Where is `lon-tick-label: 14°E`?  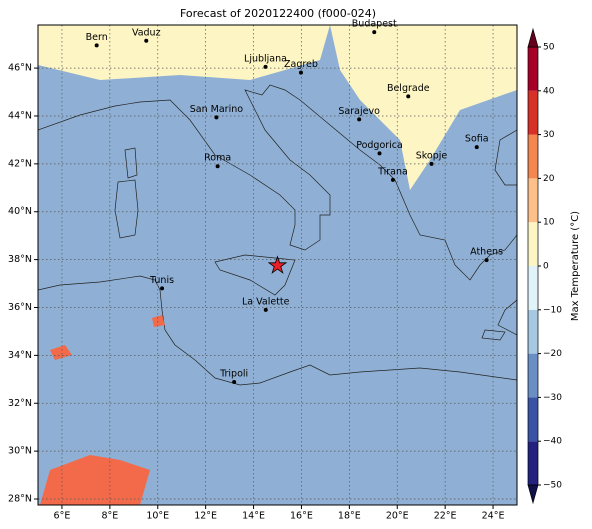 lon-tick-label: 14°E is located at coordinates (253, 516).